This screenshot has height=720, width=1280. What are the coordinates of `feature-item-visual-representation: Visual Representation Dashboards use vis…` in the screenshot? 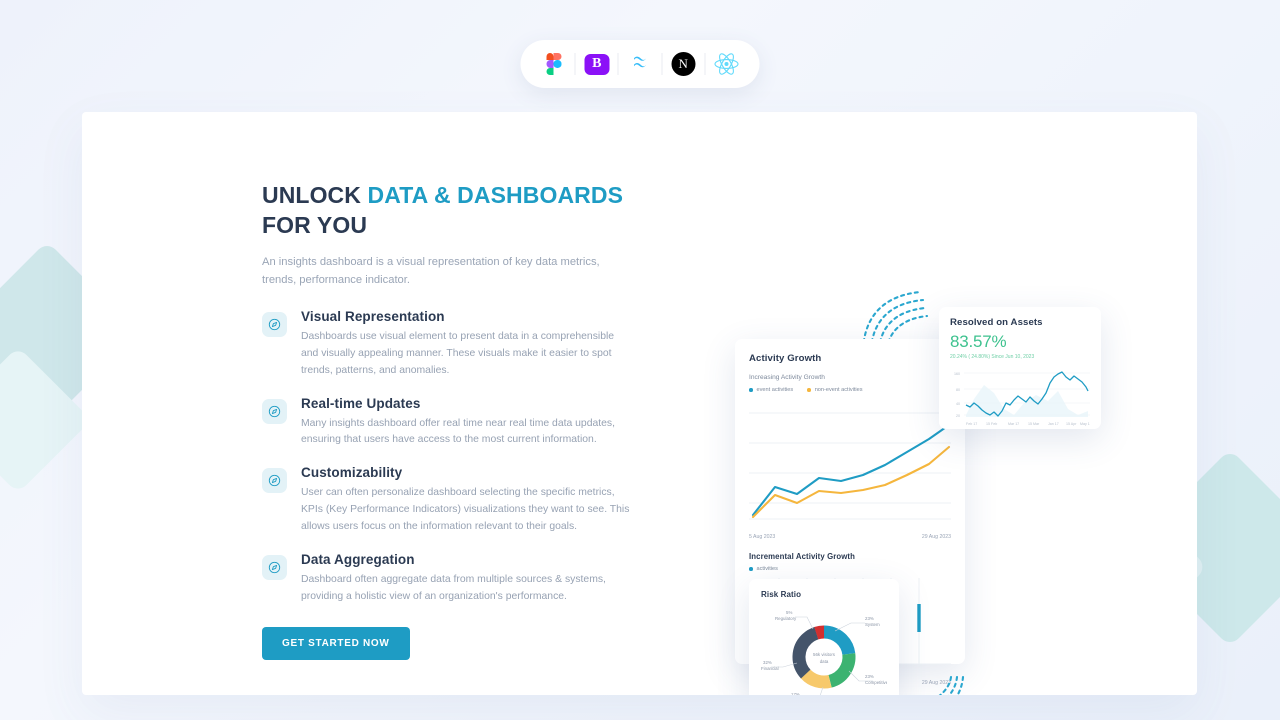 It's located at (447, 344).